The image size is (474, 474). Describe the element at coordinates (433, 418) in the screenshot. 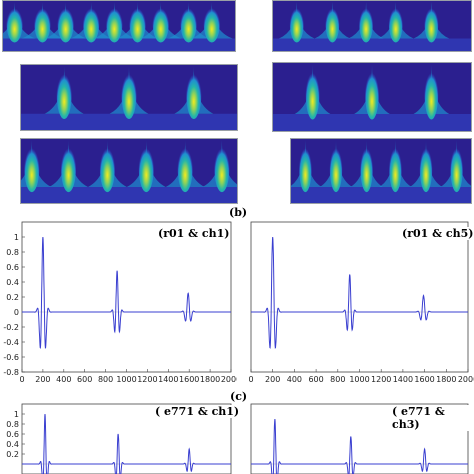

I see `annotation-chart-4: ( e771 & ch3)` at that location.